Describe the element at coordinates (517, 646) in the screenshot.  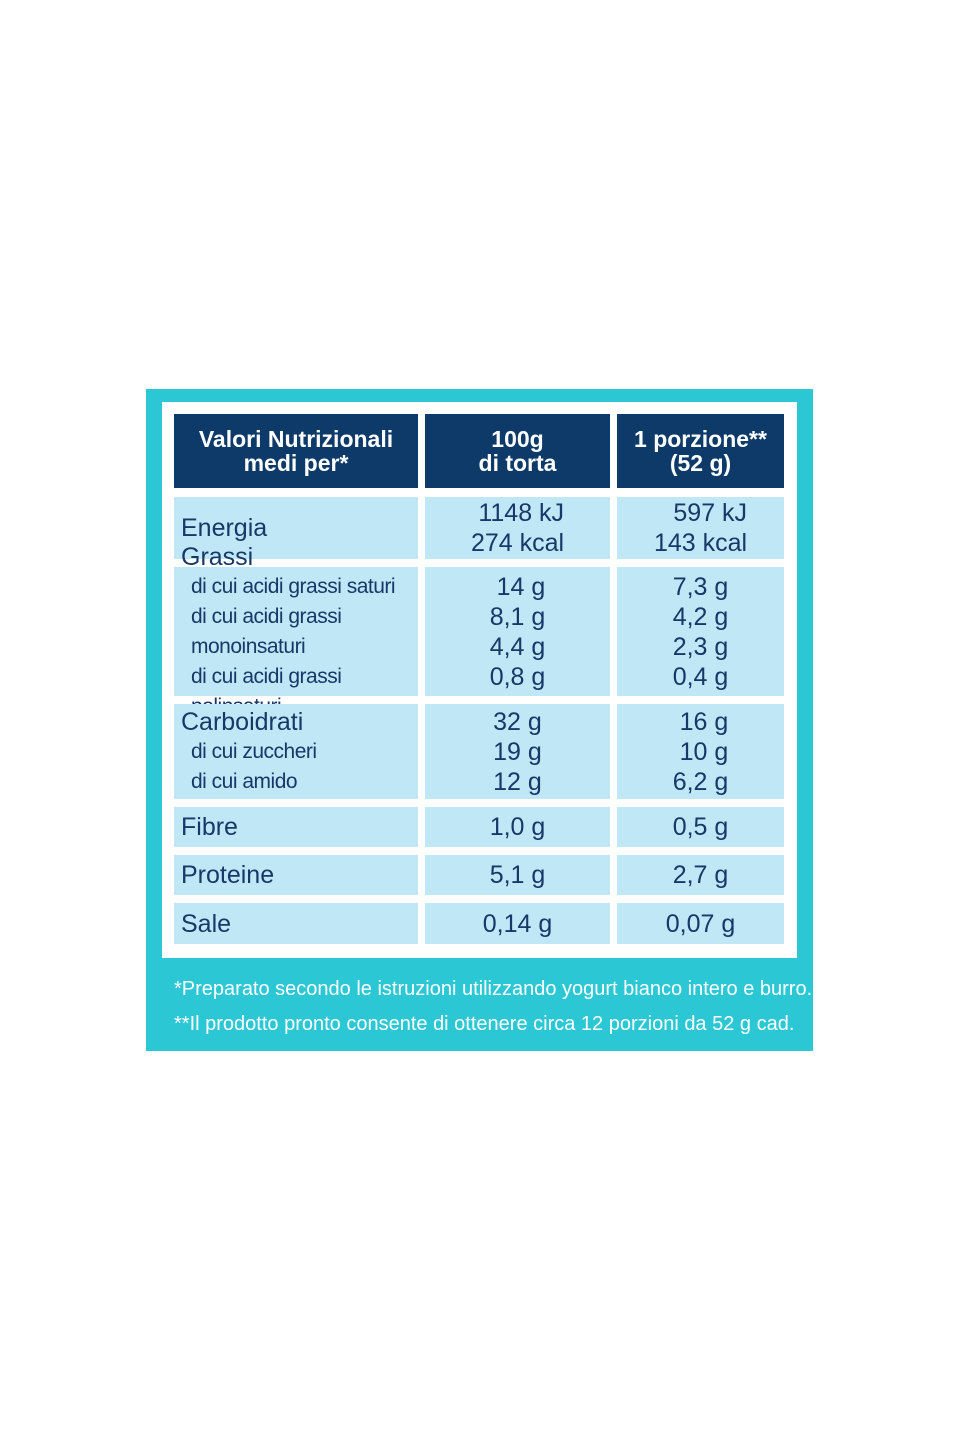
I see `fats-100g-mono: 4,4 g` at that location.